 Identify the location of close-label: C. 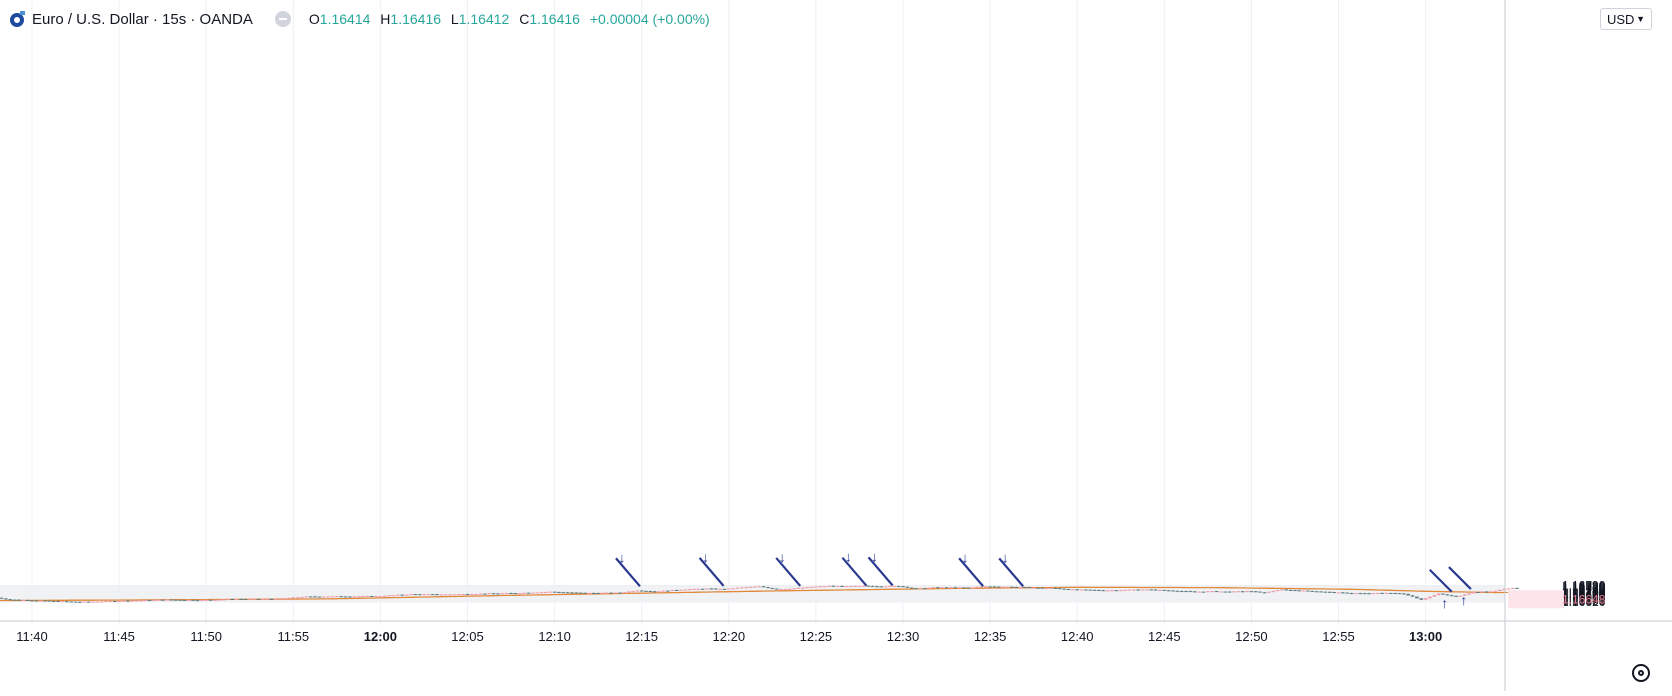
(524, 19).